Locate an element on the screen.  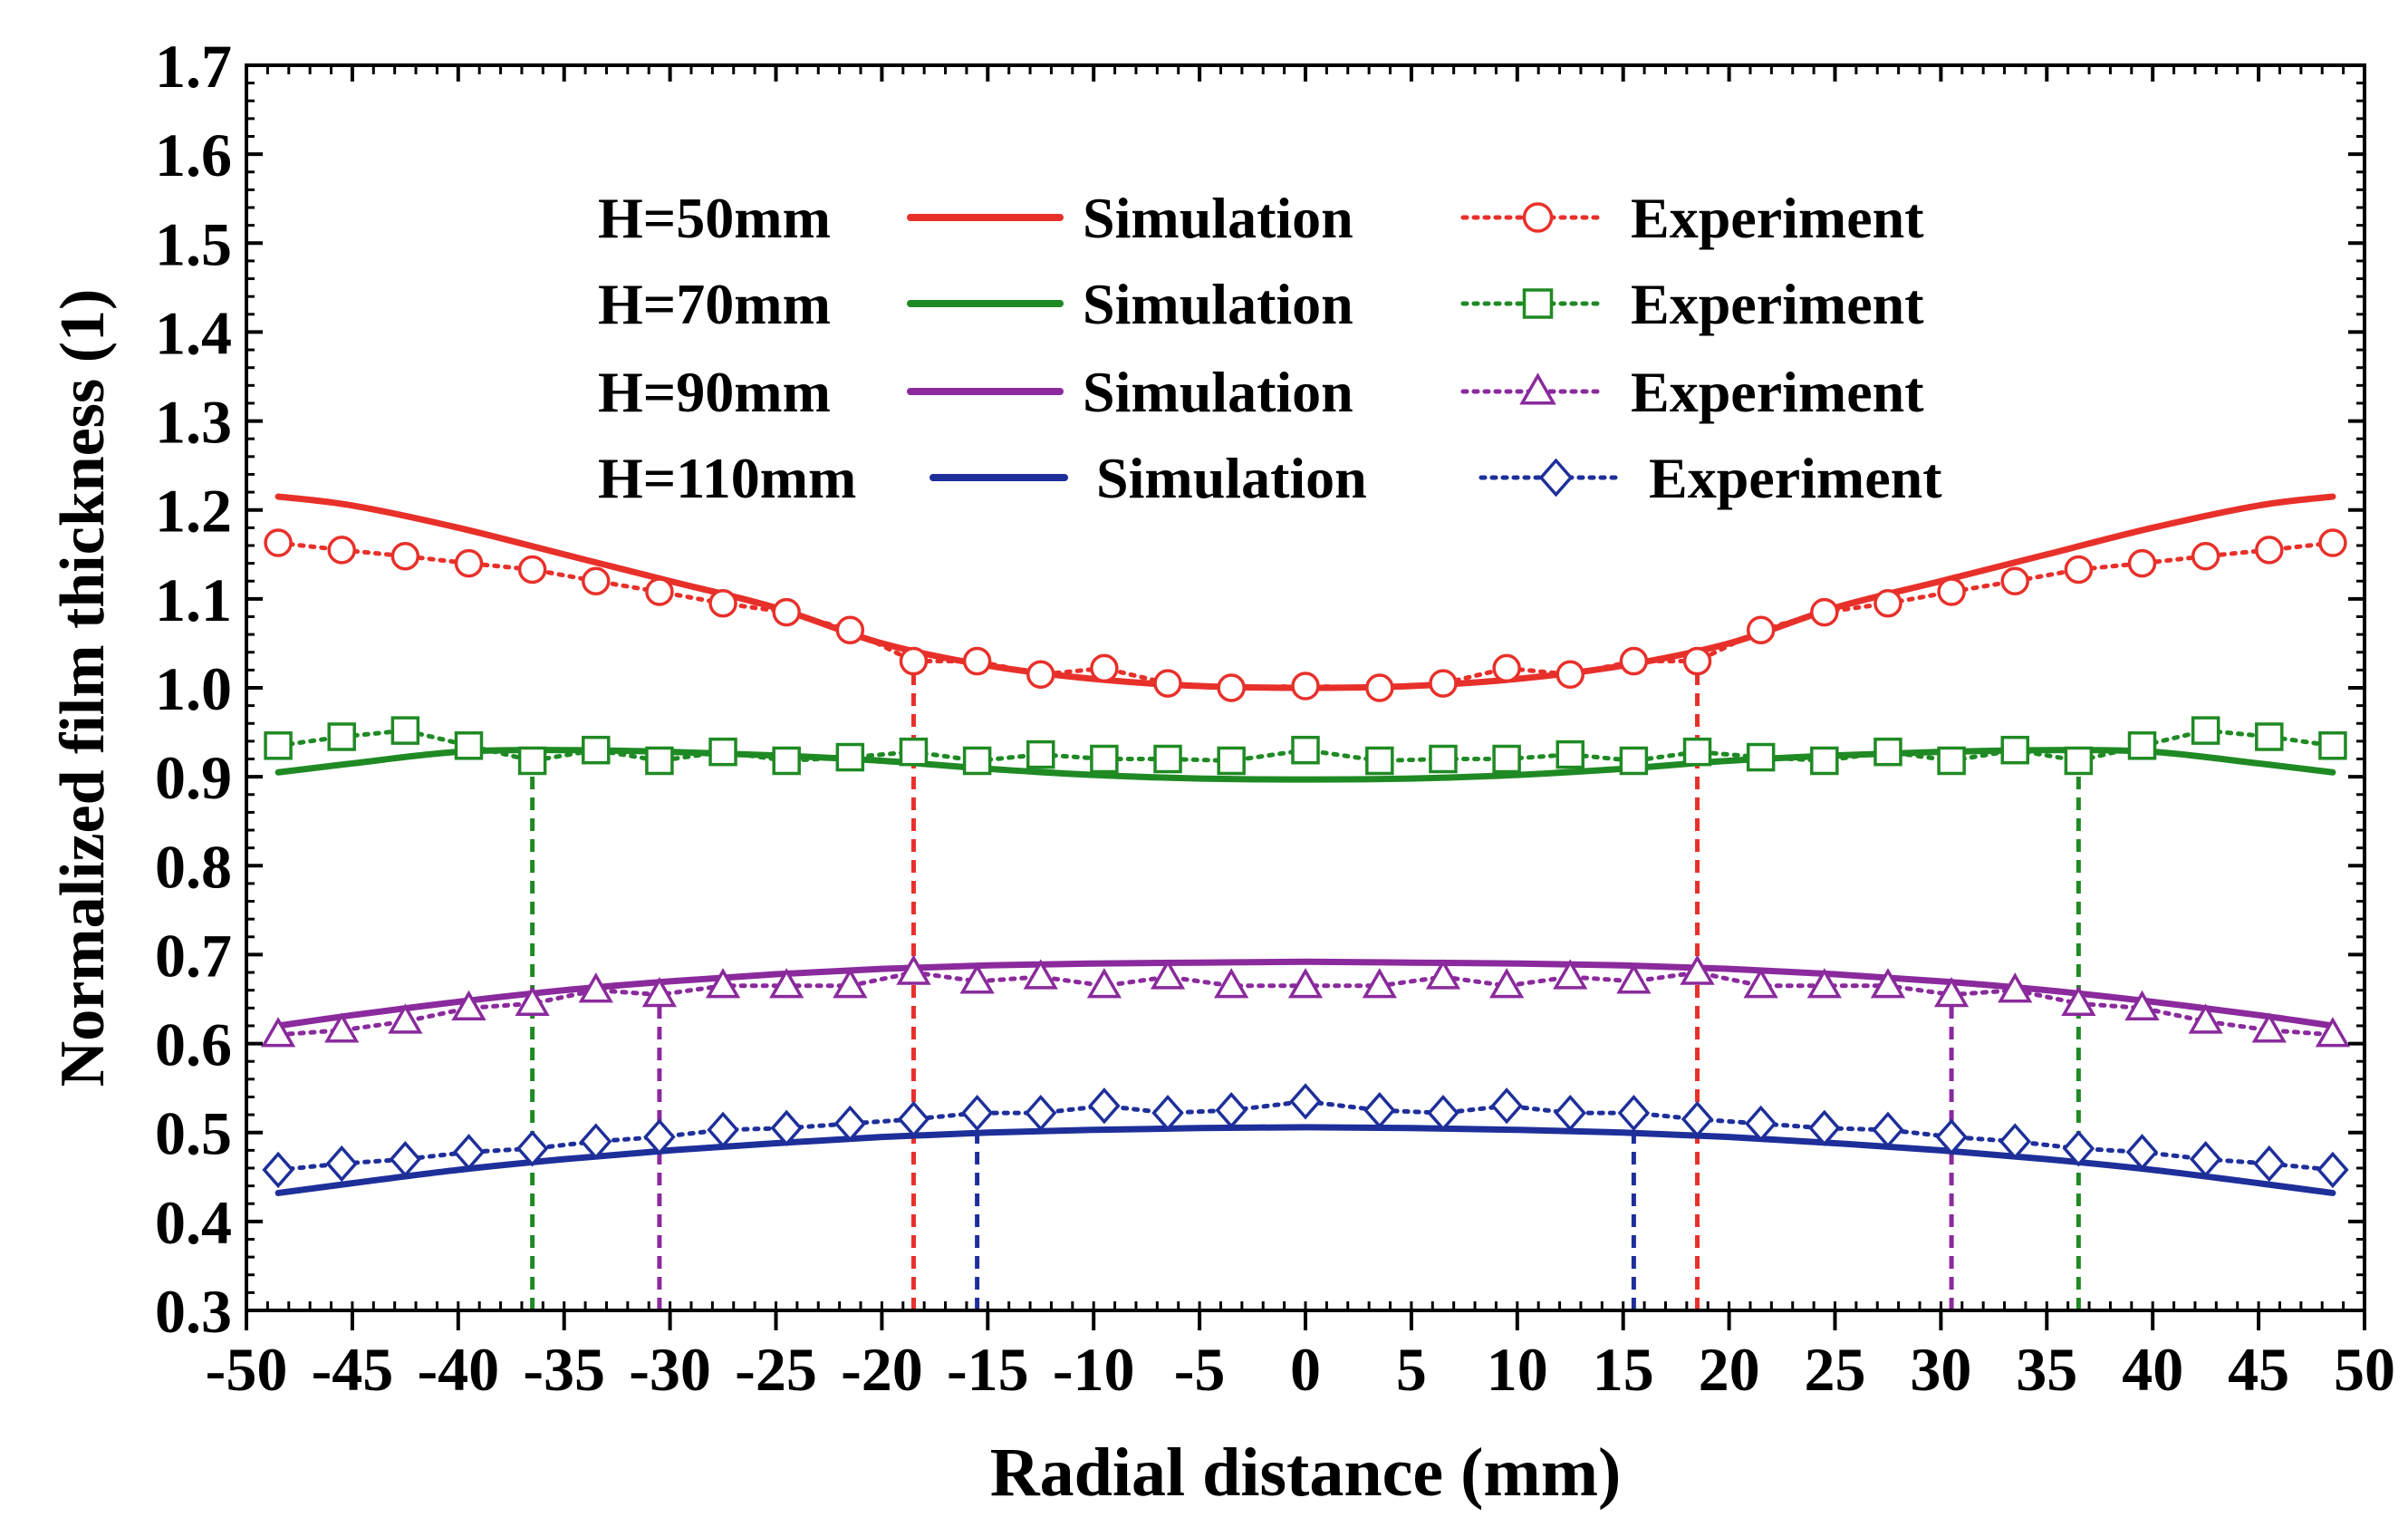
y-tick-label: 1.6 is located at coordinates (193, 155).